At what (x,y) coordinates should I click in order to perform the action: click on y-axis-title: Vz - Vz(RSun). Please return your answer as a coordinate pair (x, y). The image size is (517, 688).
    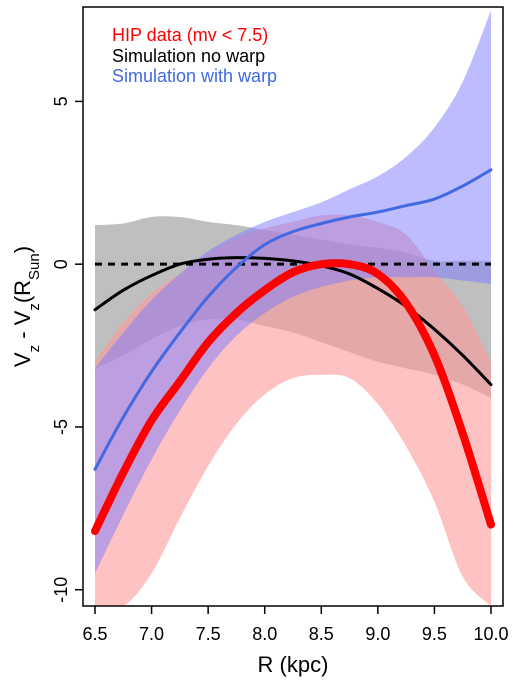
    Looking at the image, I should click on (26, 306).